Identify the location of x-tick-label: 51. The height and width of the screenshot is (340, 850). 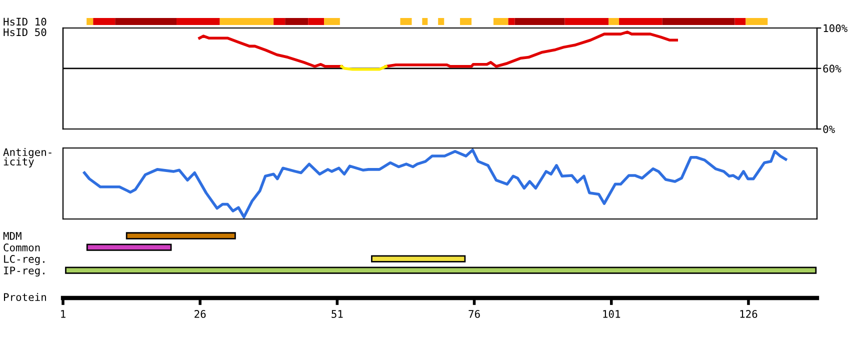
(337, 314).